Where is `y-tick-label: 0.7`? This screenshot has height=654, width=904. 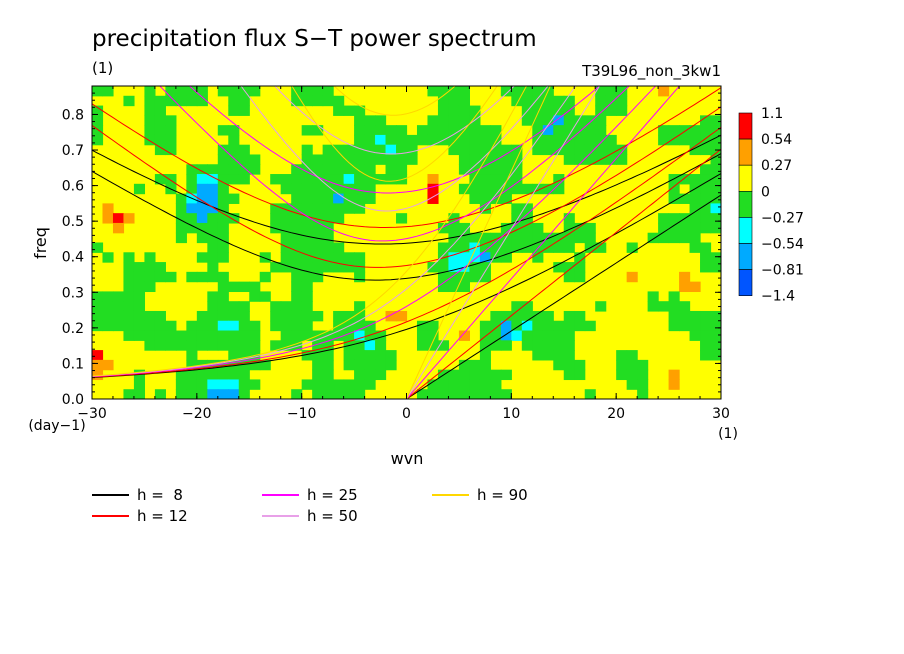 y-tick-label: 0.7 is located at coordinates (73, 151).